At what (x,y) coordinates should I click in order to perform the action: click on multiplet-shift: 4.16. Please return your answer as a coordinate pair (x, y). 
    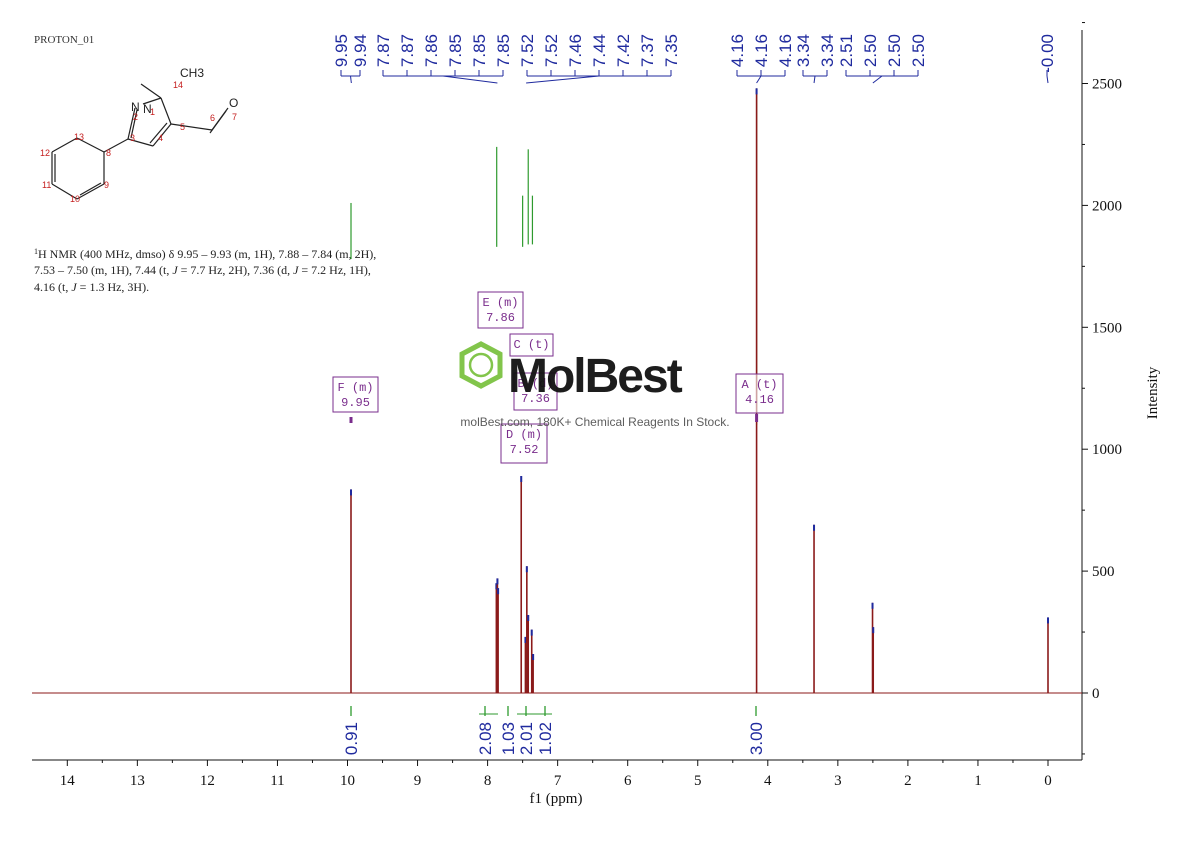
    Looking at the image, I should click on (759, 400).